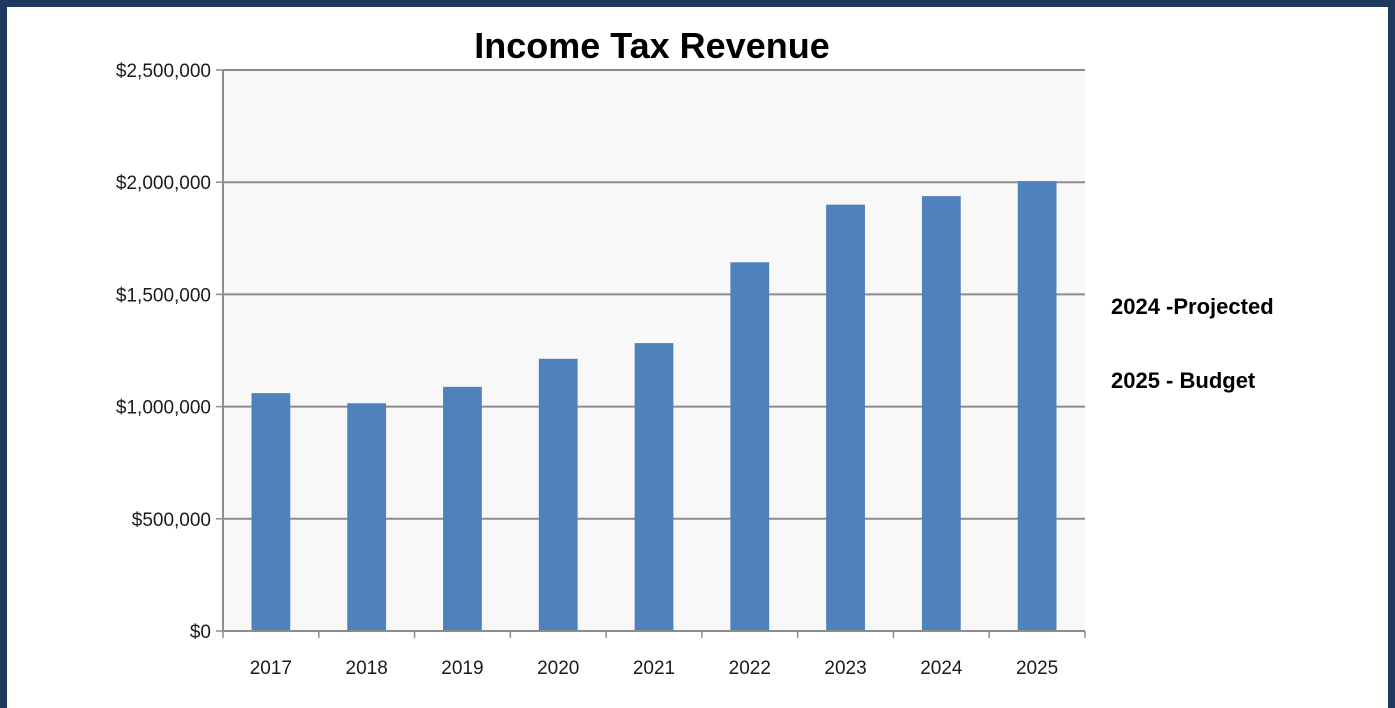 The width and height of the screenshot is (1395, 708). What do you see at coordinates (1037, 406) in the screenshot?
I see `bar-2025` at bounding box center [1037, 406].